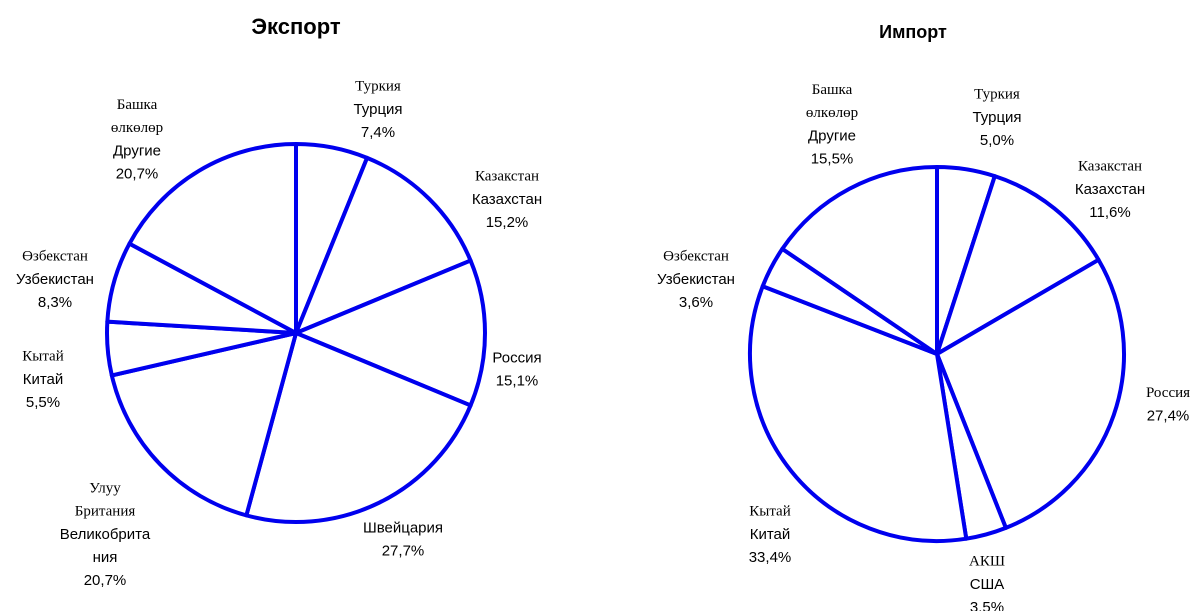 The height and width of the screenshot is (611, 1191). Describe the element at coordinates (378, 132) in the screenshot. I see `data-label: 7,4%` at that location.